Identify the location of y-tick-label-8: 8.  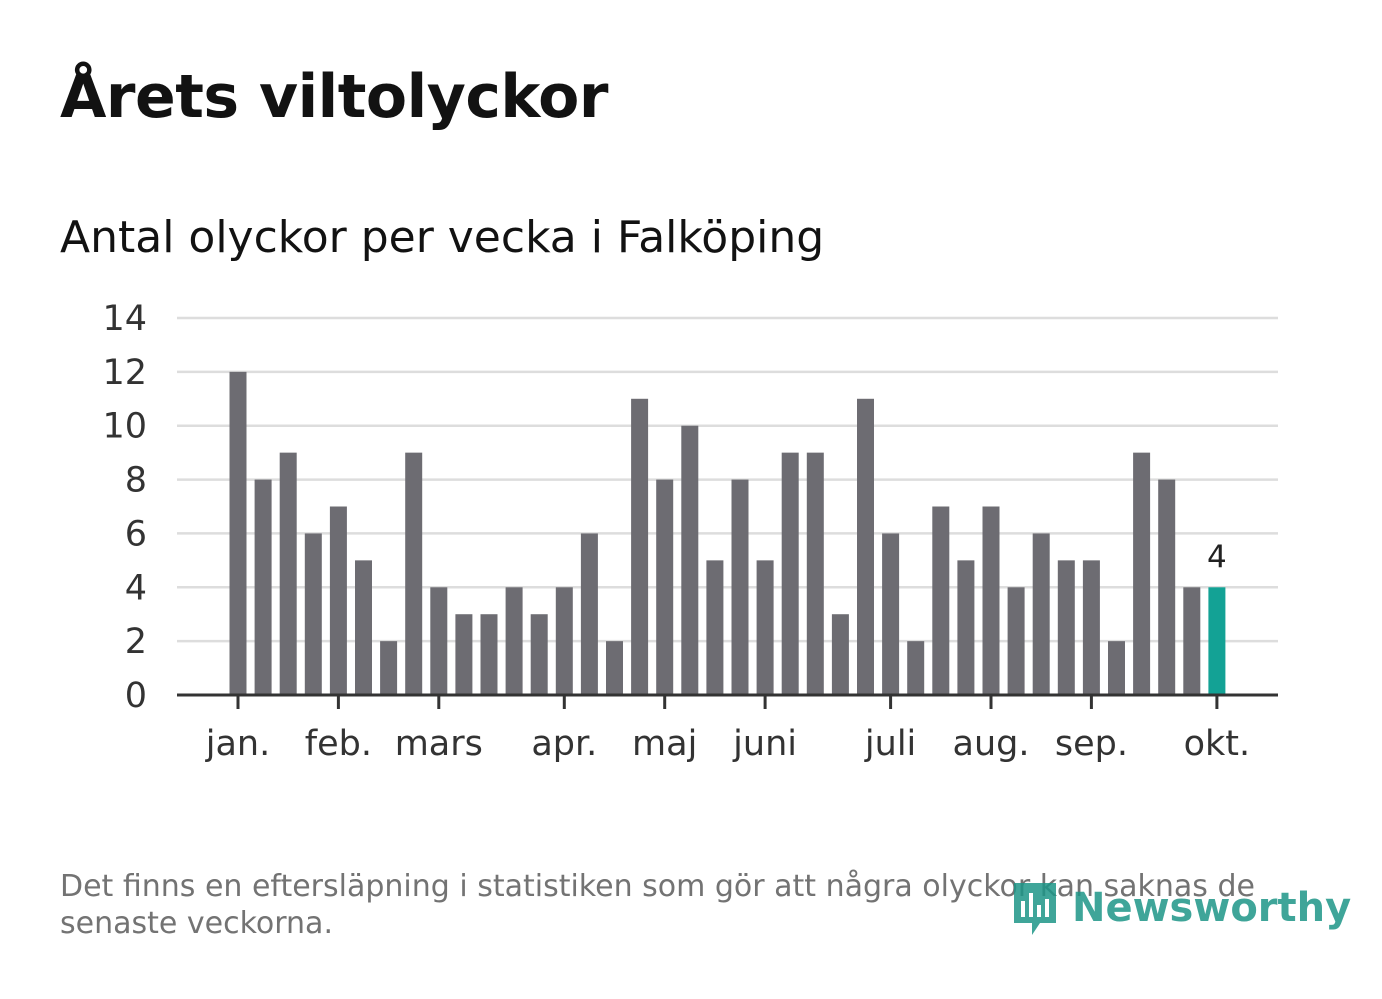
(136, 481).